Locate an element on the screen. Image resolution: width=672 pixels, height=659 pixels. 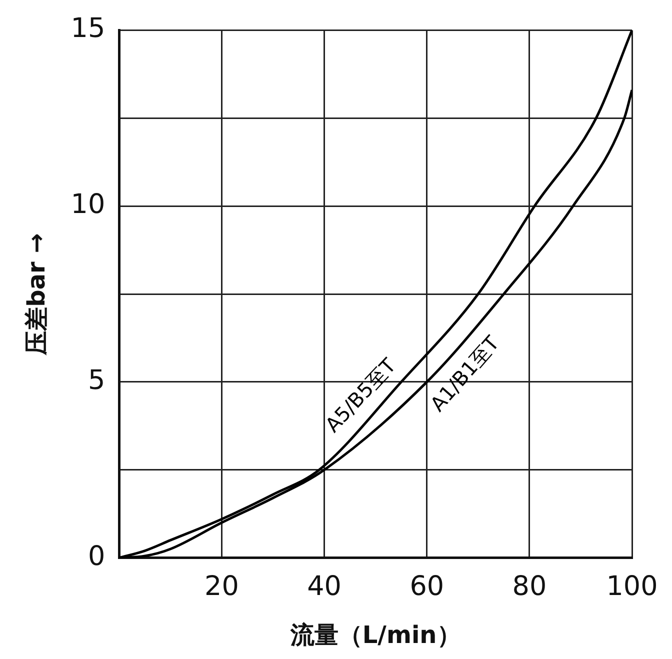
y-tick-label: 5 is located at coordinates (97, 380).